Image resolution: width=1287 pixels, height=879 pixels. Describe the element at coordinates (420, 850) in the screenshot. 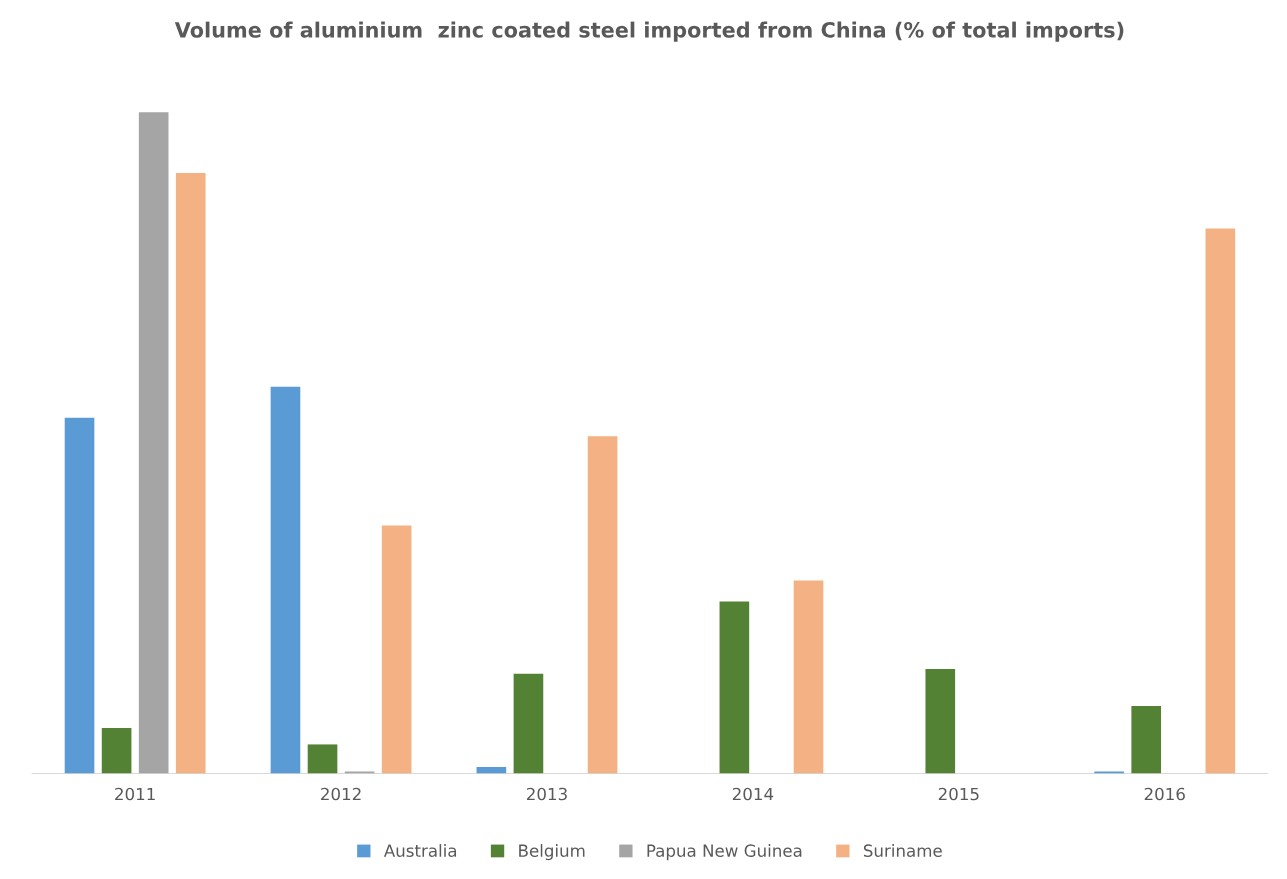

I see `legend-label: Australia` at that location.